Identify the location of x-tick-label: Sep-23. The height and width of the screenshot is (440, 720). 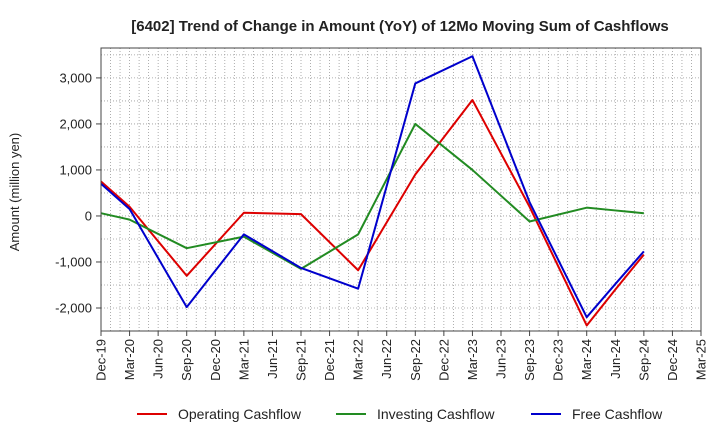
(529, 360).